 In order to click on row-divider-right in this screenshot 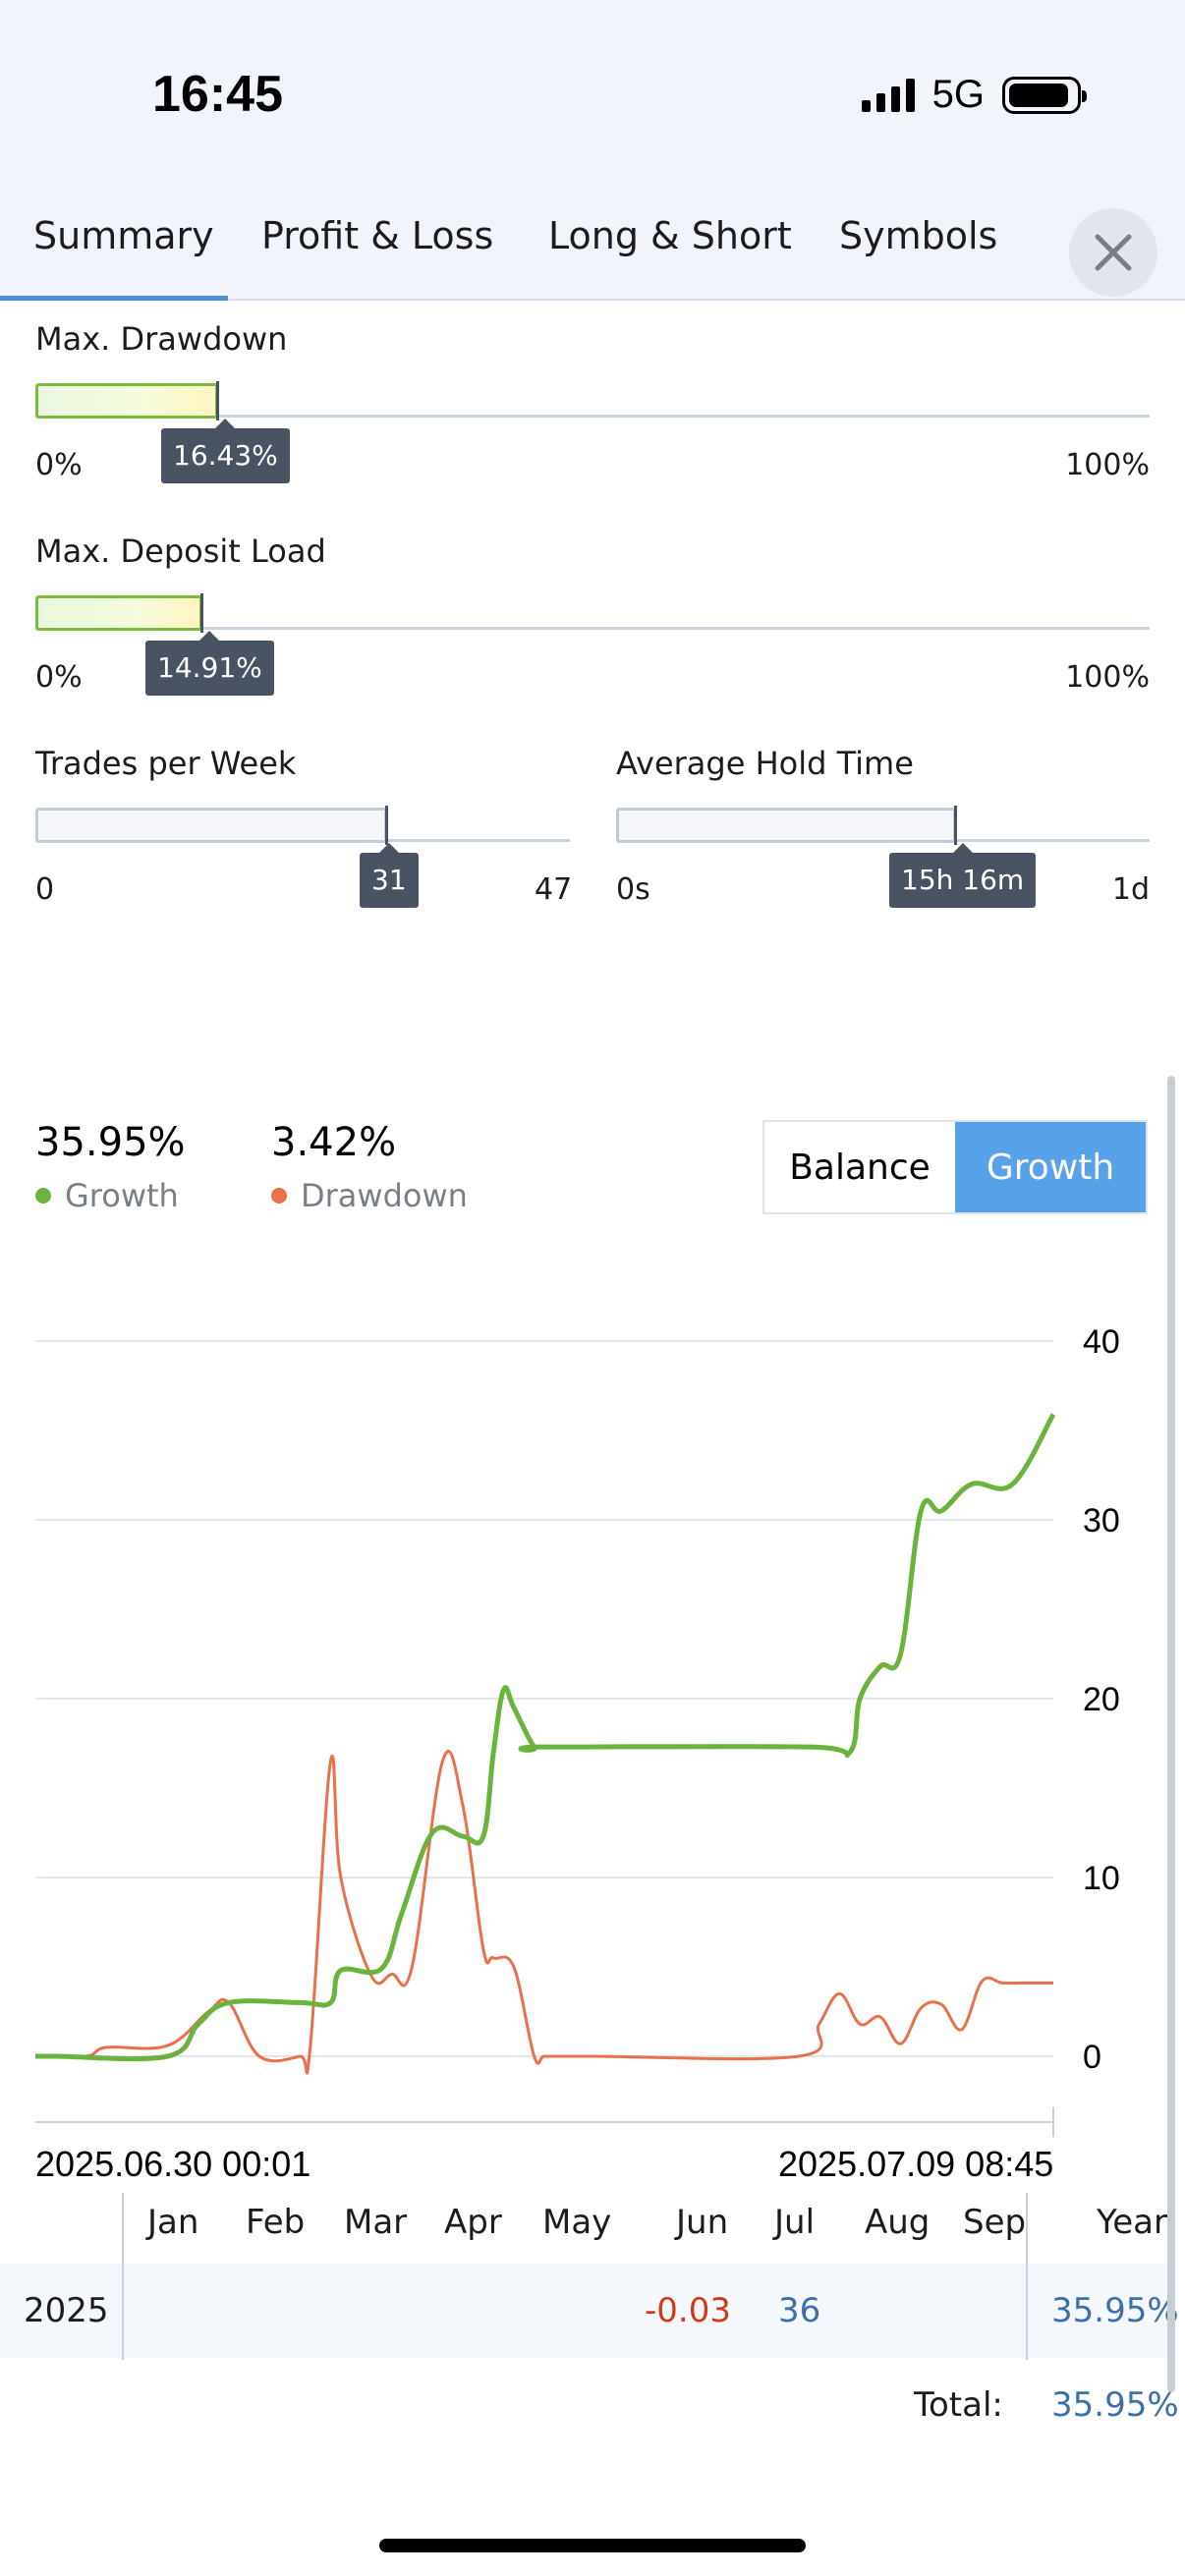, I will do `click(1027, 2311)`.